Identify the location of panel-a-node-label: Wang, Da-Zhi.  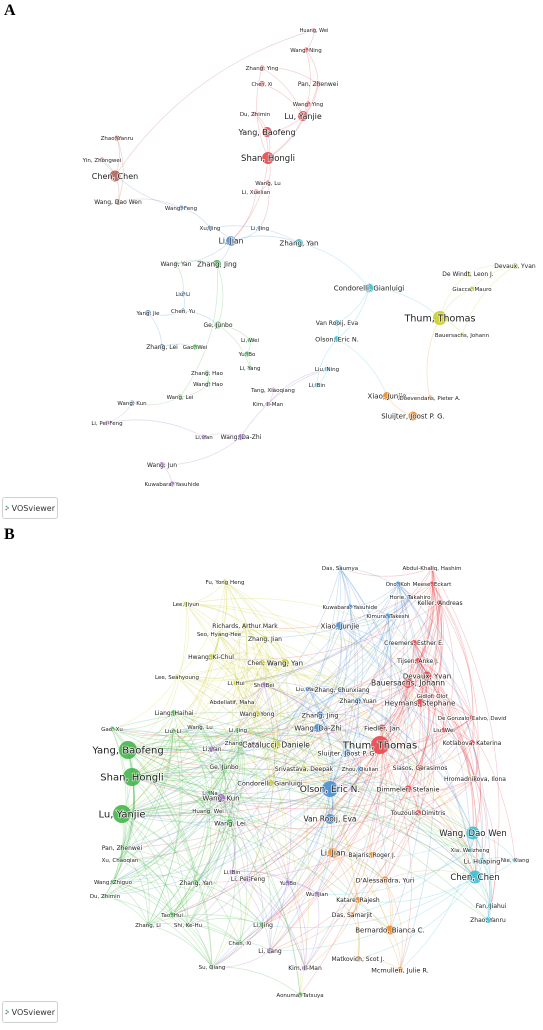
(241, 437).